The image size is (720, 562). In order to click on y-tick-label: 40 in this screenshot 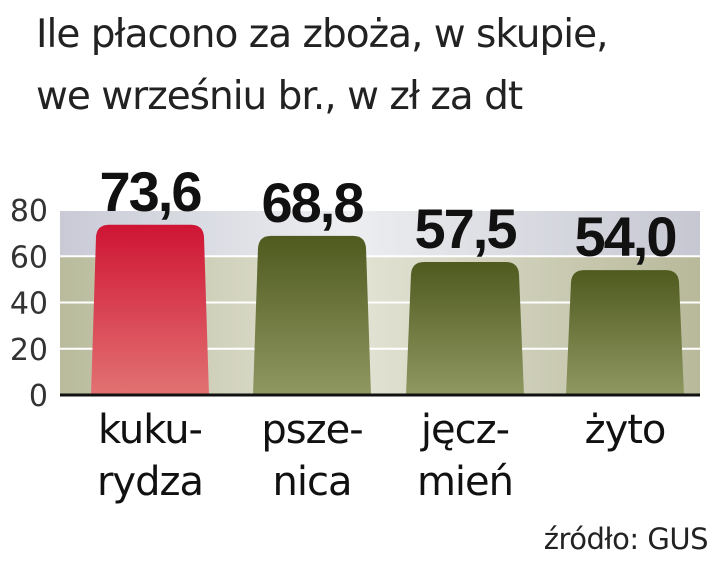, I will do `click(29, 304)`.